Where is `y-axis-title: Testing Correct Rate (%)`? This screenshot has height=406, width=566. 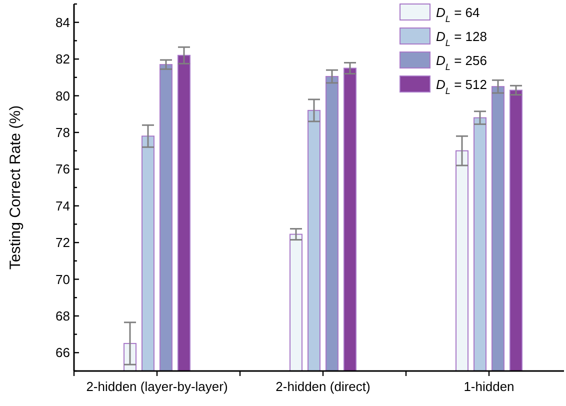
y-axis-title: Testing Correct Rate (%) is located at coordinates (15, 187).